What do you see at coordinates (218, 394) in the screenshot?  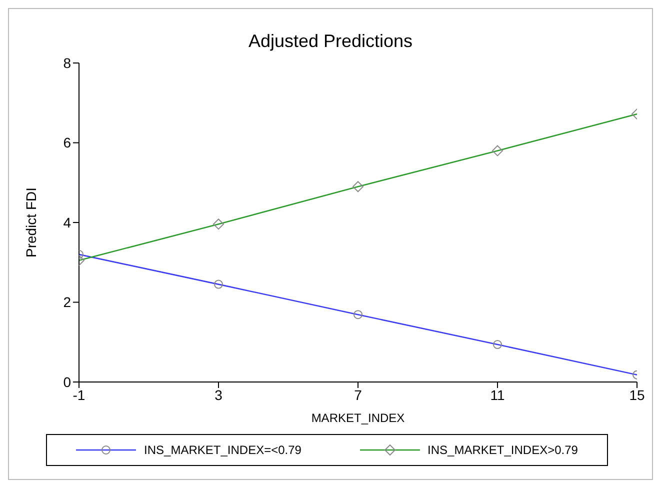 I see `x-tick-label: 3` at bounding box center [218, 394].